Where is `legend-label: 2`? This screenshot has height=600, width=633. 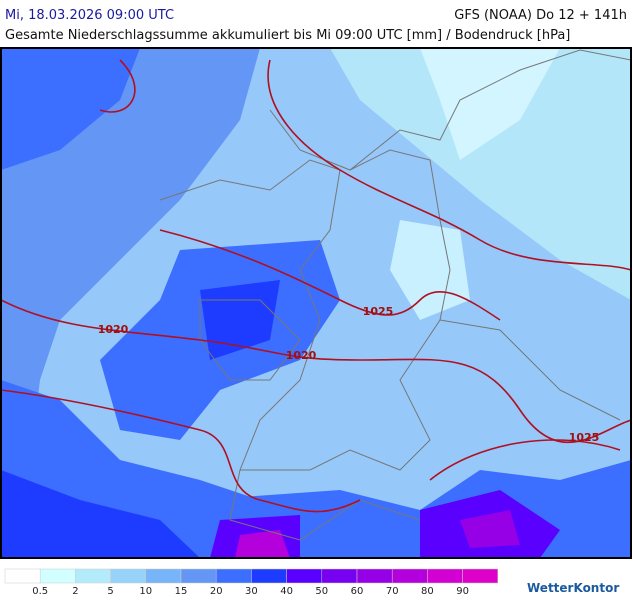 legend-label: 2 is located at coordinates (75, 591).